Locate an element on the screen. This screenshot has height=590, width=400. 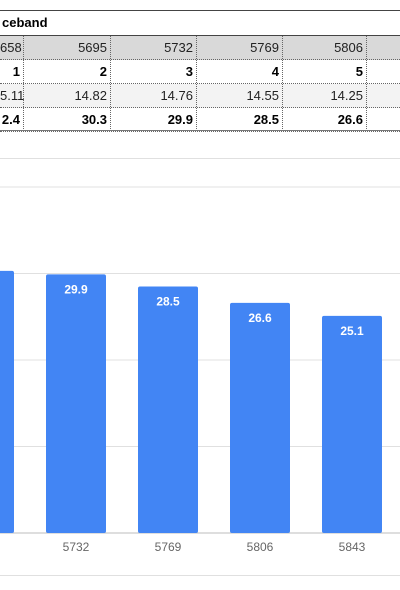
x-tick-label: 5806 is located at coordinates (260, 547).